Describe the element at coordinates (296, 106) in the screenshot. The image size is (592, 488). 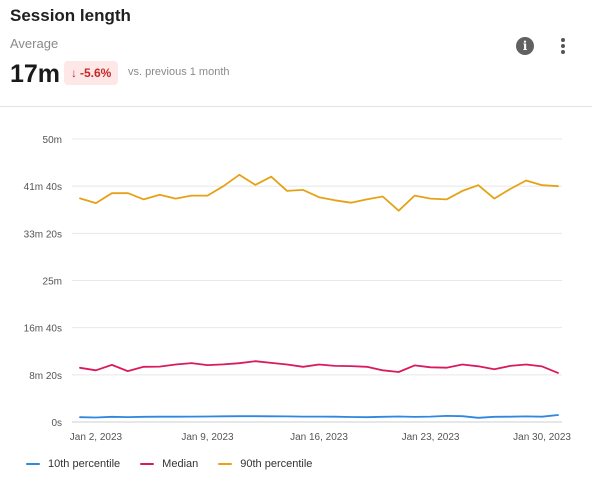
I see `header-divider` at that location.